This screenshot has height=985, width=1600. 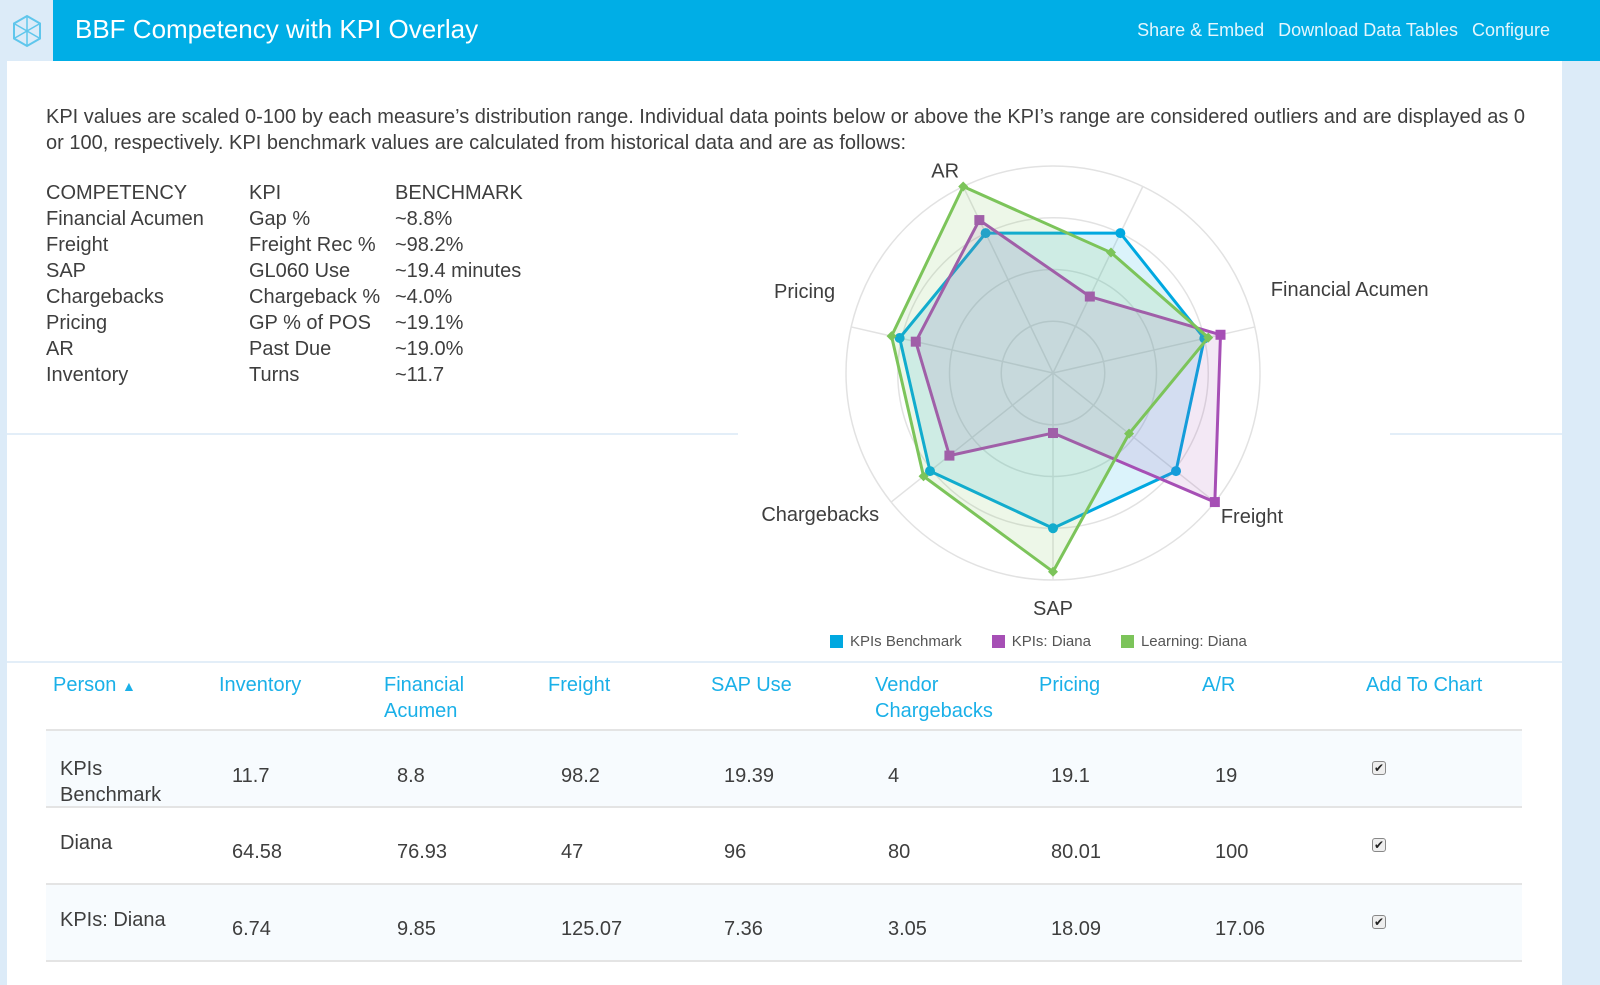 What do you see at coordinates (60, 349) in the screenshot?
I see `competency-cell: AR` at bounding box center [60, 349].